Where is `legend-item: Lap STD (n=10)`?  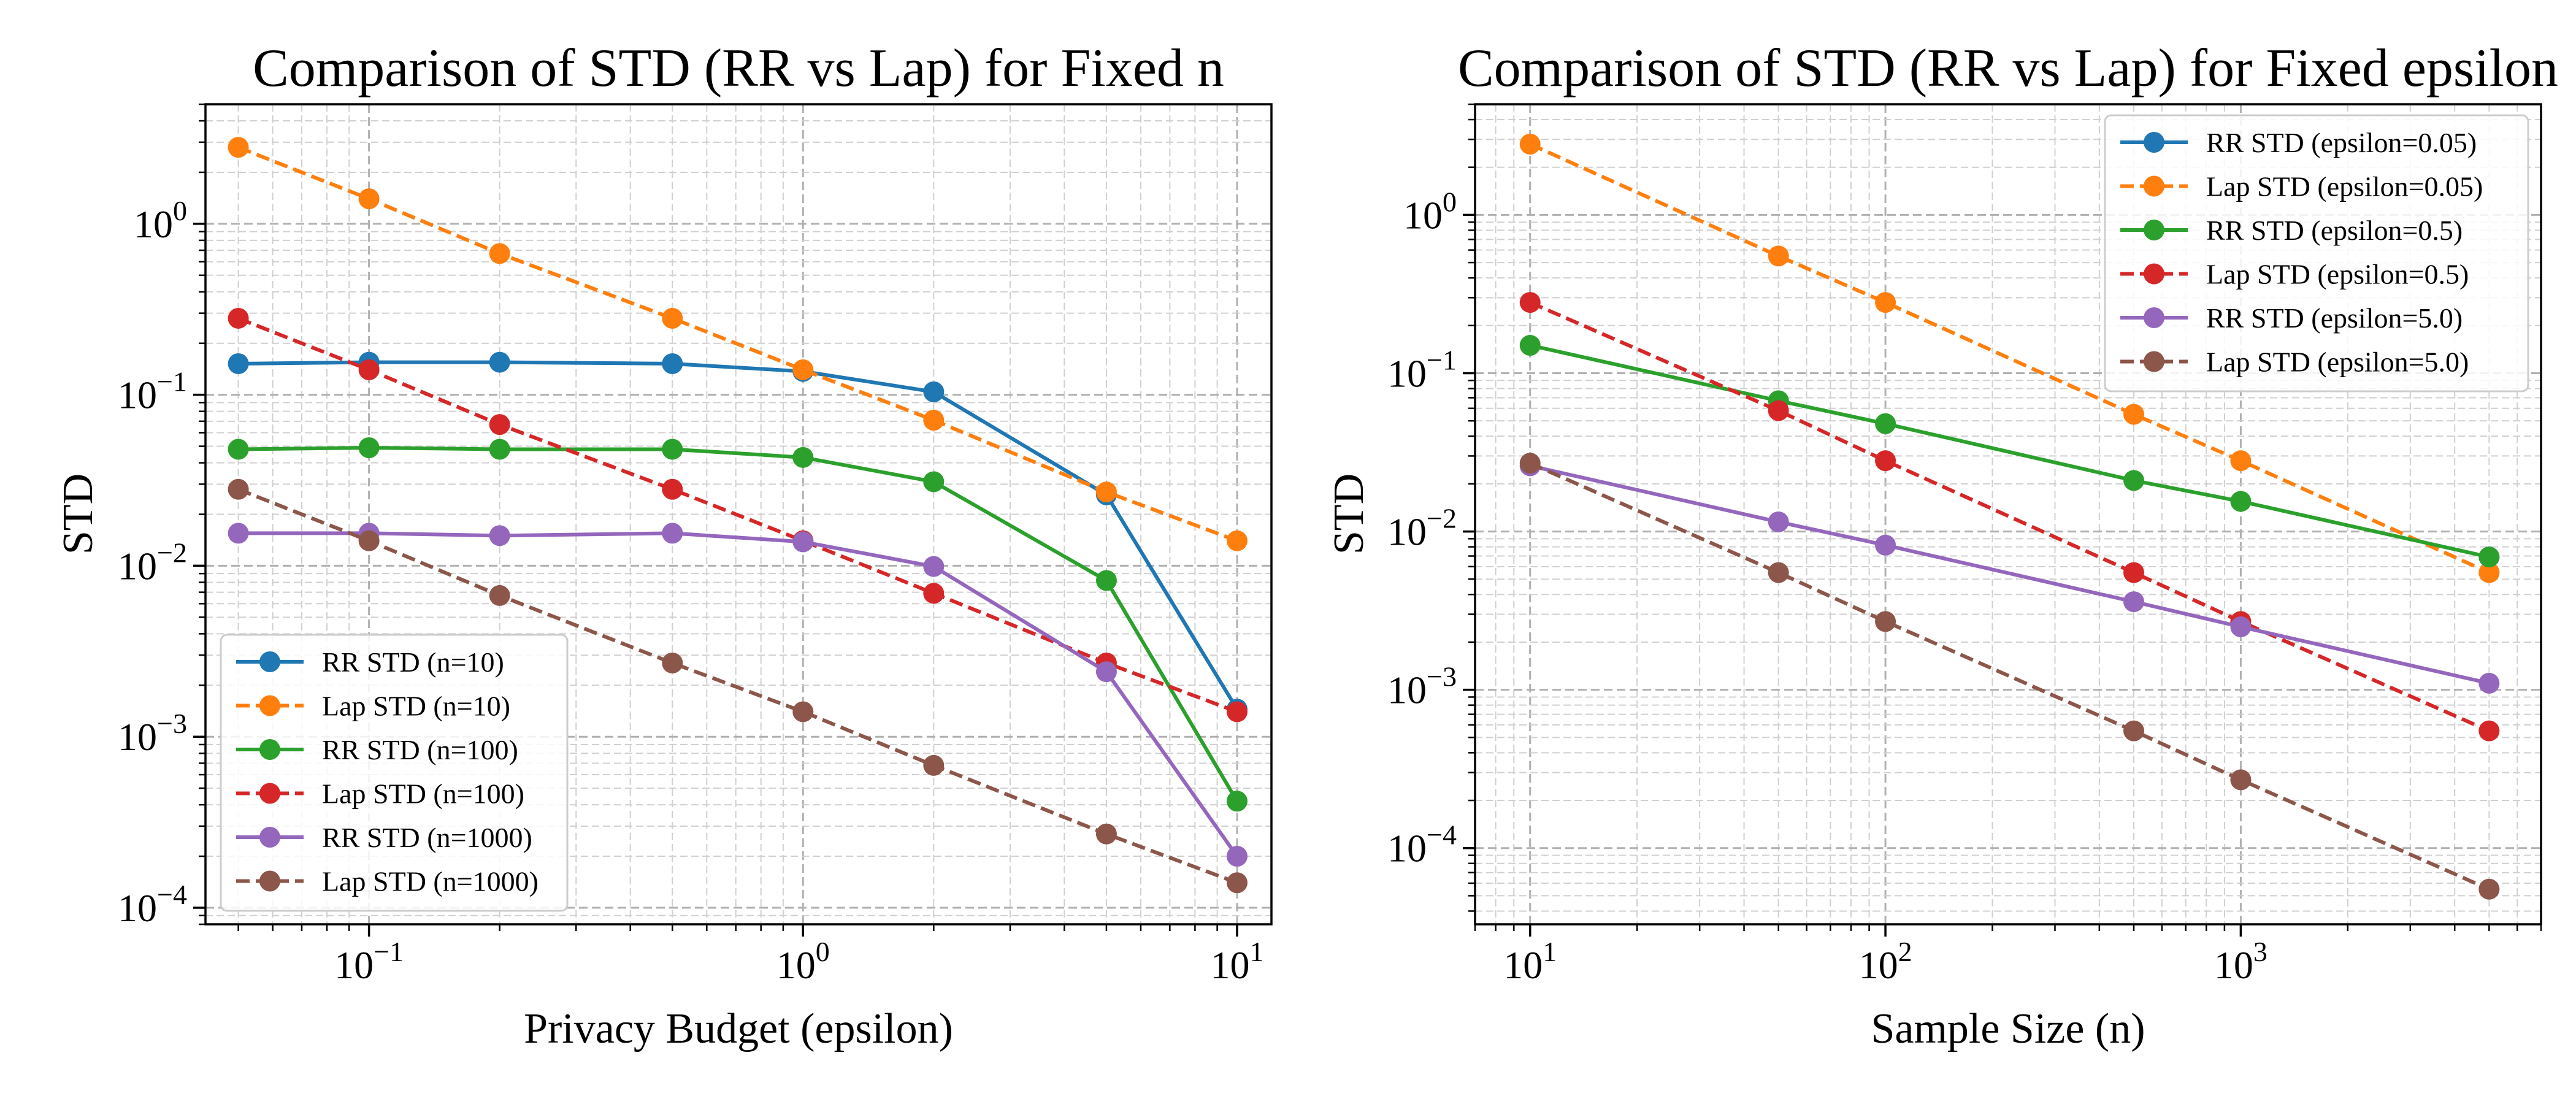
legend-item: Lap STD (n=10) is located at coordinates (373, 706).